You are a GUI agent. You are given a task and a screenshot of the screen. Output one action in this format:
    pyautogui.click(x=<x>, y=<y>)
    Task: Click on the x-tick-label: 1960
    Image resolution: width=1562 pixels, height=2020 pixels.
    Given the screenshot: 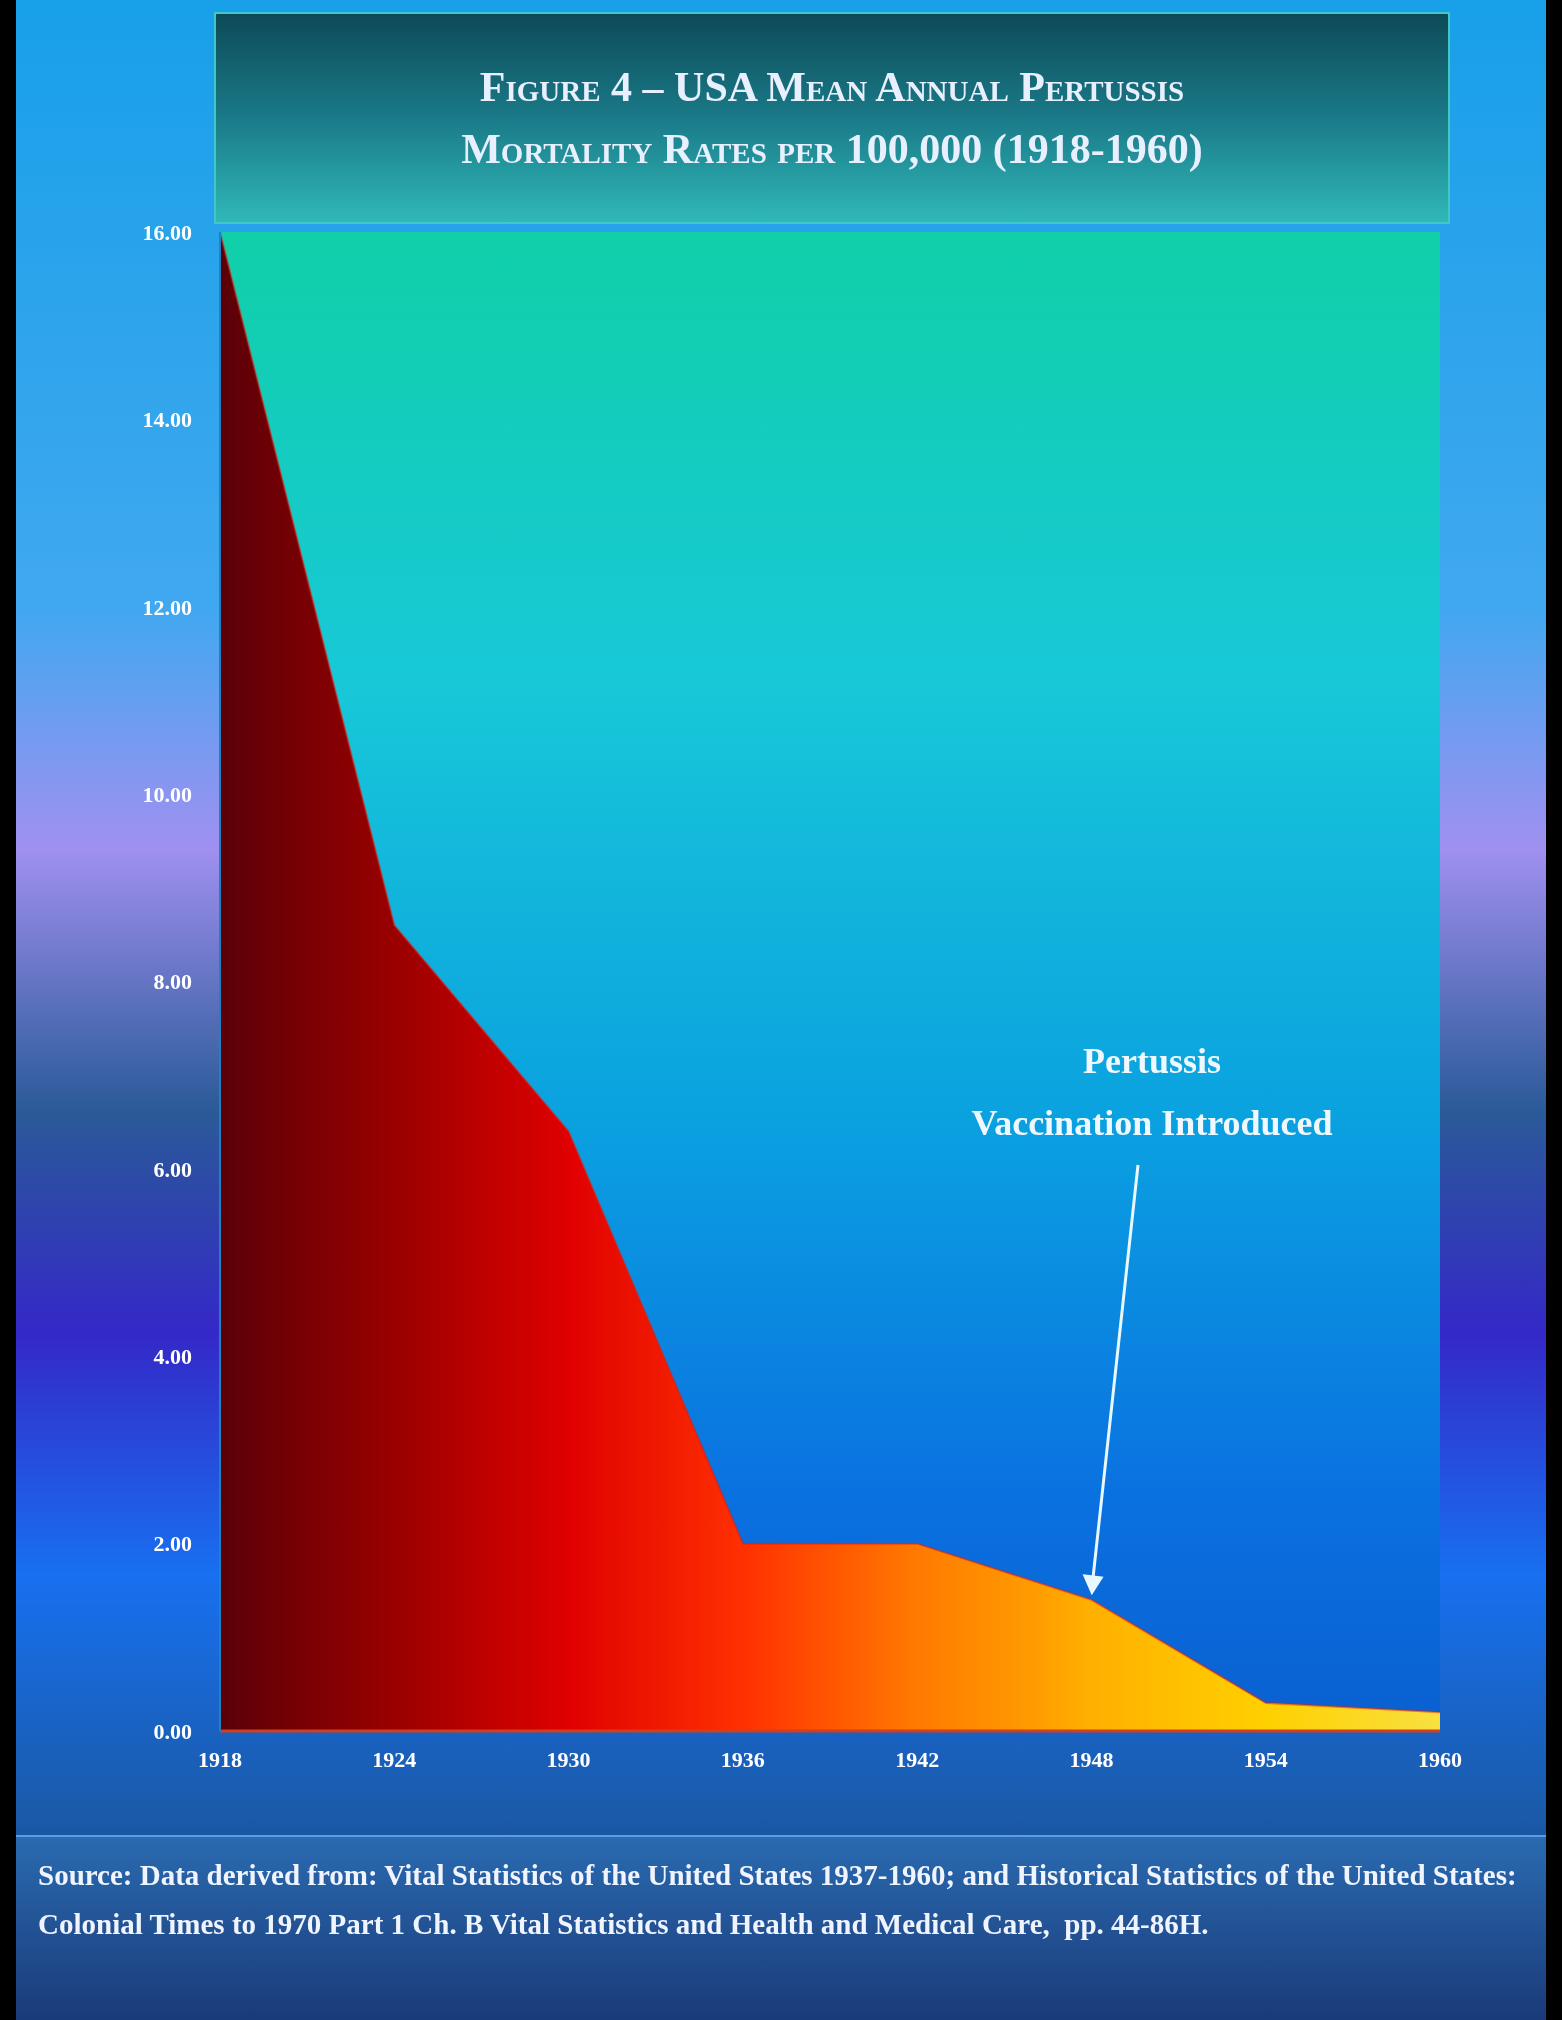 What is the action you would take?
    pyautogui.click(x=1440, y=1759)
    